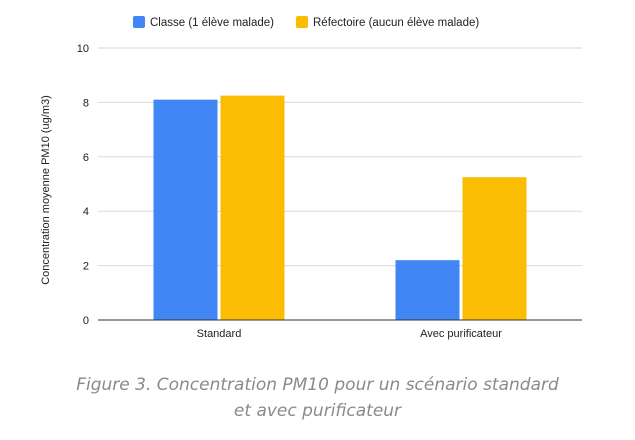  What do you see at coordinates (83, 185) in the screenshot?
I see `y-axis-ticks: 0 2 4 6 8 10` at bounding box center [83, 185].